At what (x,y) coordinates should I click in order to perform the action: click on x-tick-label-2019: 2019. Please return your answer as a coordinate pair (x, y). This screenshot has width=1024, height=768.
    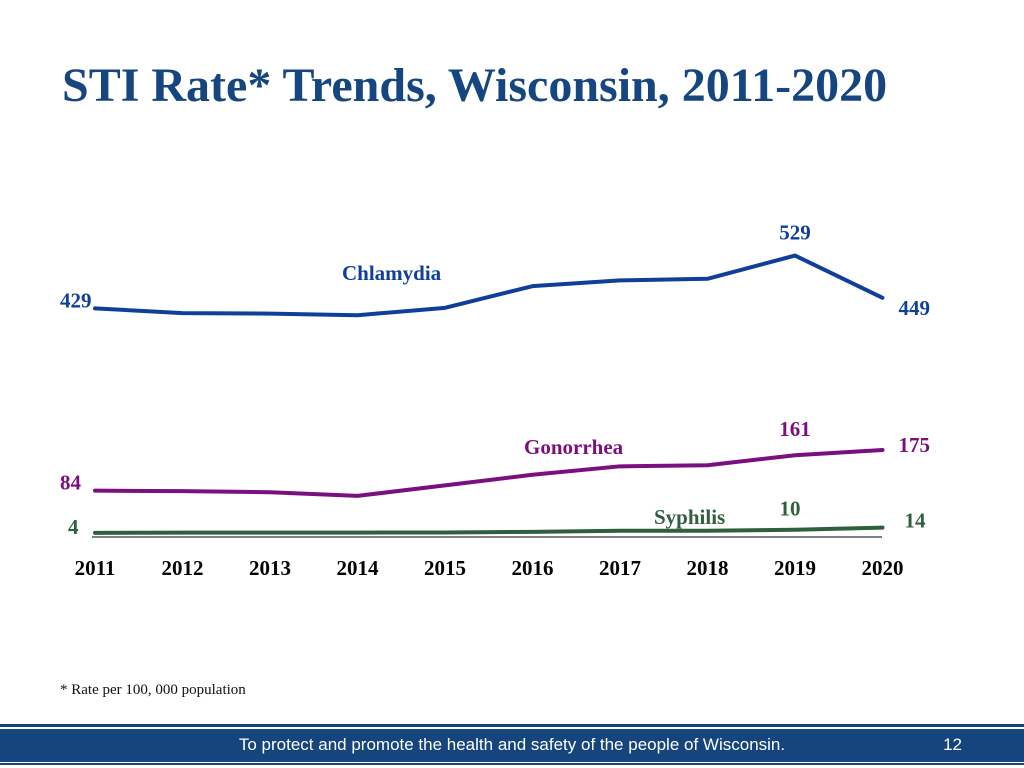
    Looking at the image, I should click on (795, 568).